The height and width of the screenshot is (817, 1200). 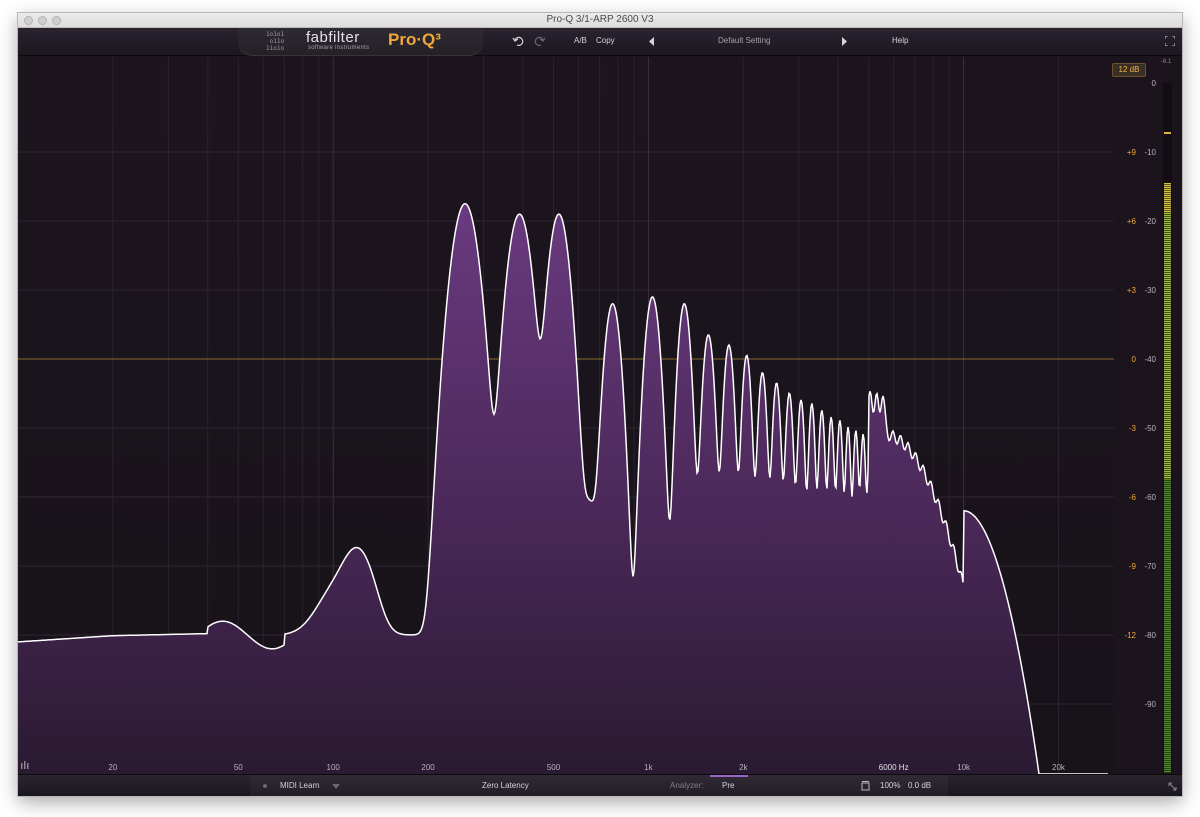 What do you see at coordinates (518, 41) in the screenshot?
I see `undo-icon` at bounding box center [518, 41].